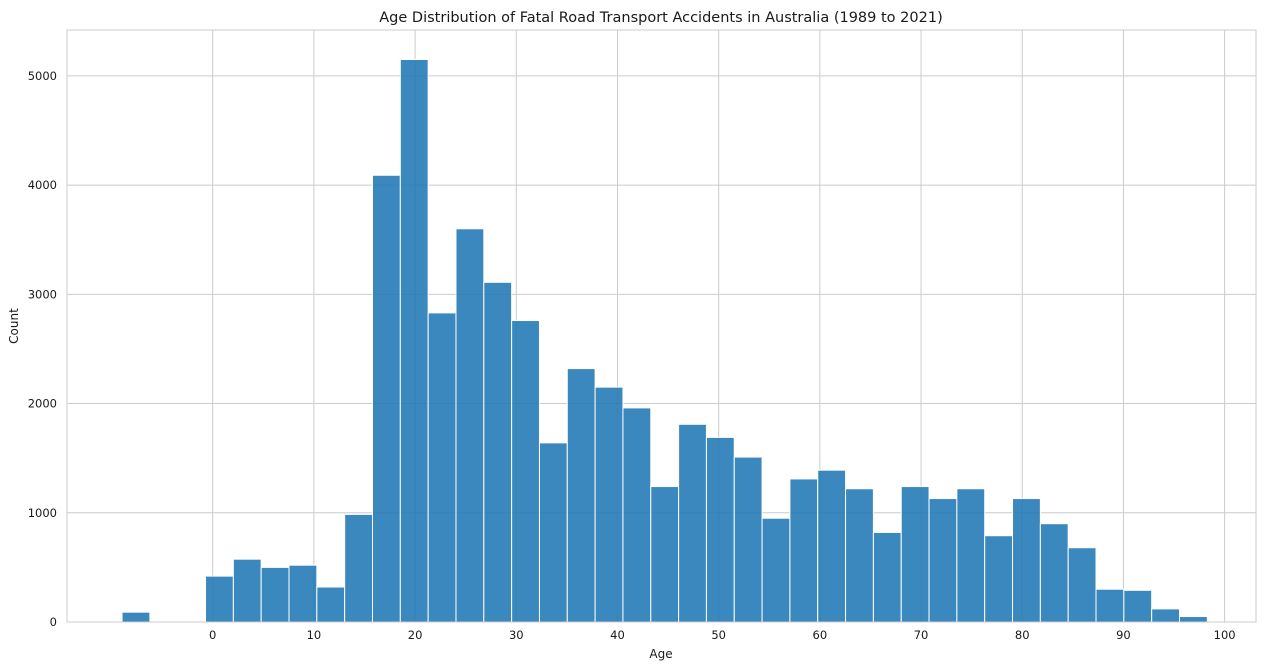 The width and height of the screenshot is (1265, 669). Describe the element at coordinates (42, 76) in the screenshot. I see `y-tick-label: 5000` at that location.